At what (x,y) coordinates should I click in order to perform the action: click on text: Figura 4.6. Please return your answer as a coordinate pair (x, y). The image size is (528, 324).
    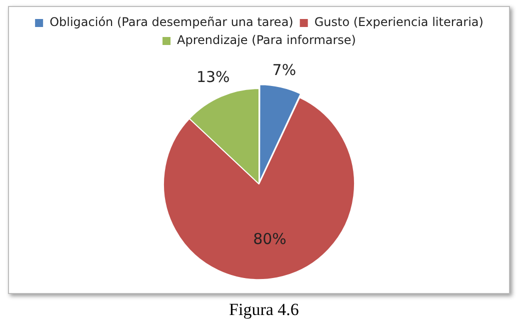
    Looking at the image, I should click on (264, 310).